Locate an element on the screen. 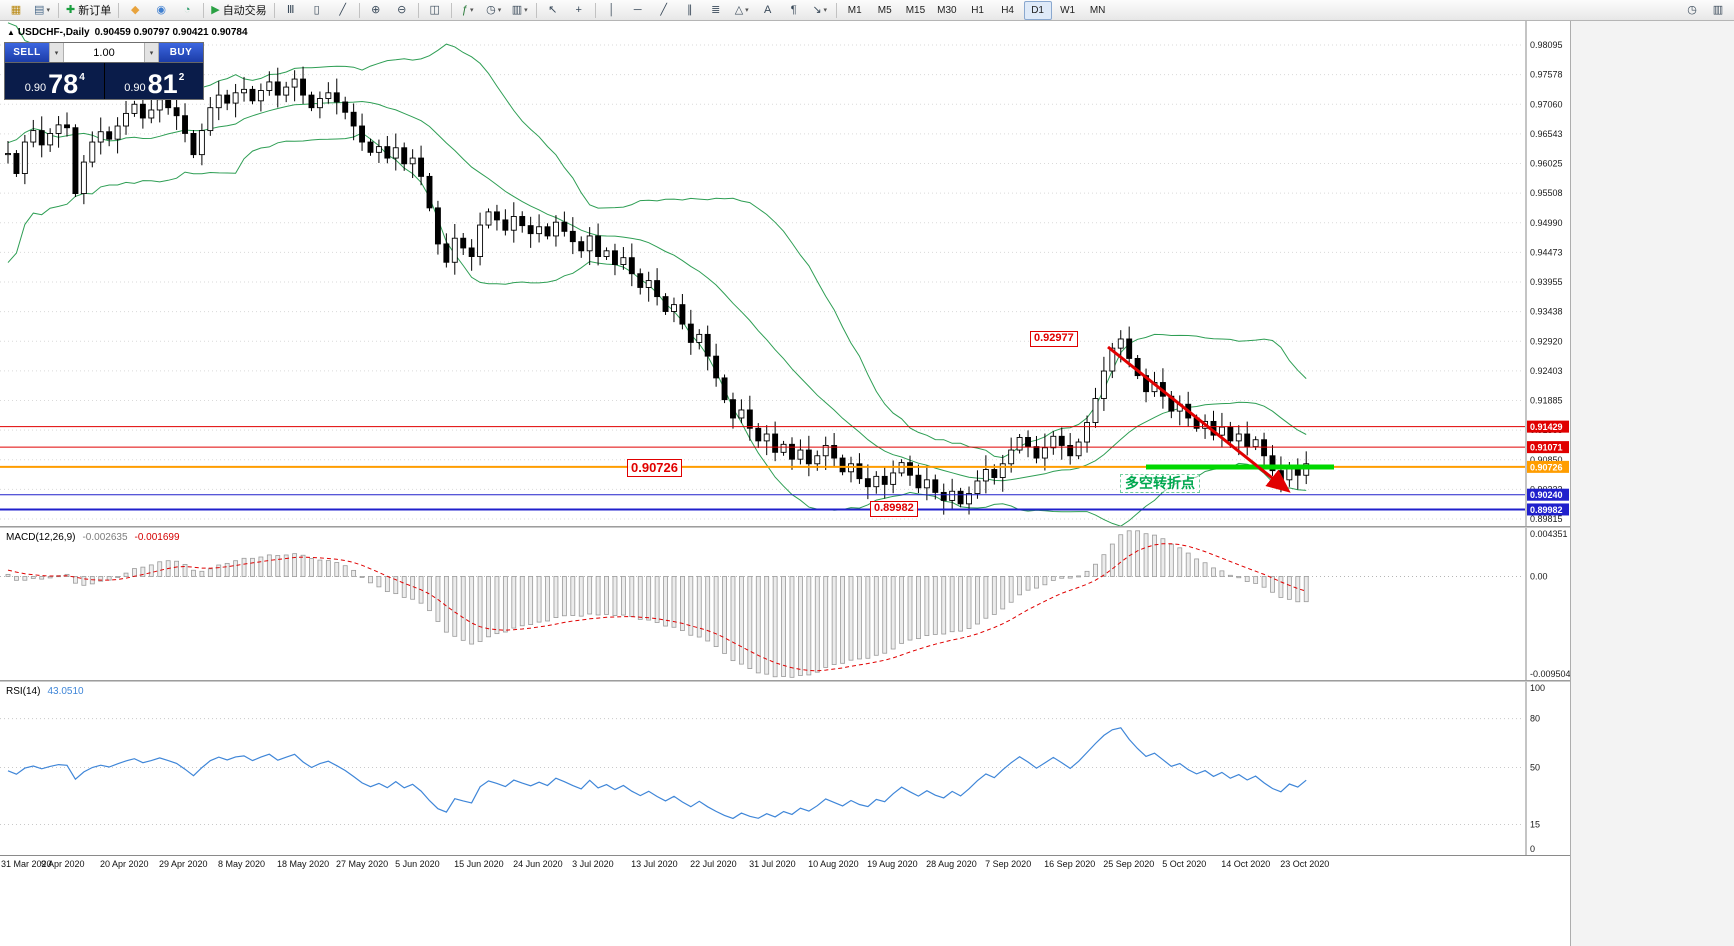  shapes-icon: △ is located at coordinates (739, 9).